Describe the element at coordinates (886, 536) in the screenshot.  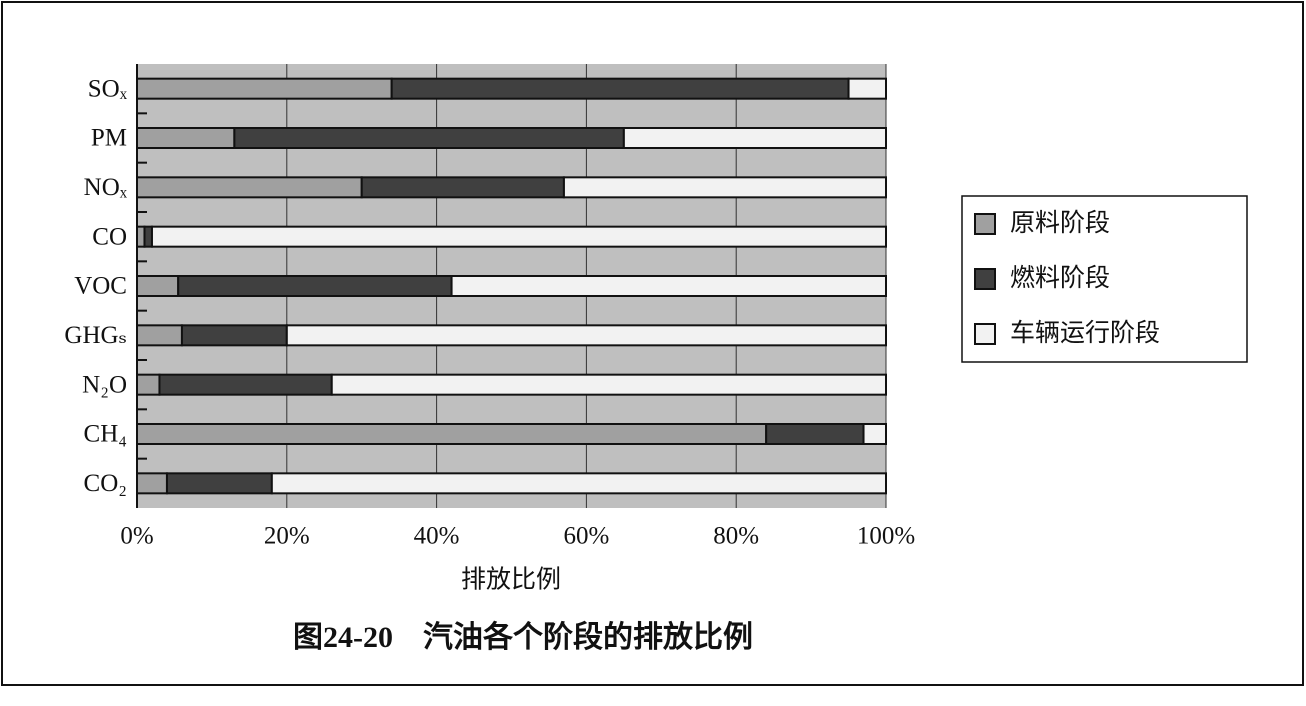
I see `x-tick-label: 100%` at that location.